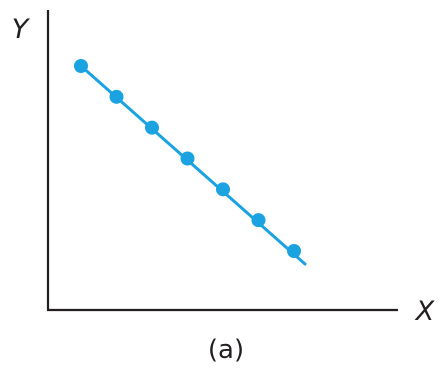  What do you see at coordinates (226, 350) in the screenshot?
I see `chart-caption: (a)` at bounding box center [226, 350].